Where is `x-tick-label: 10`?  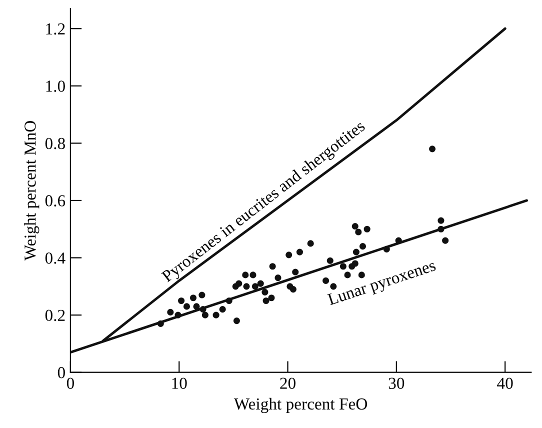 x-tick-label: 10 is located at coordinates (179, 383).